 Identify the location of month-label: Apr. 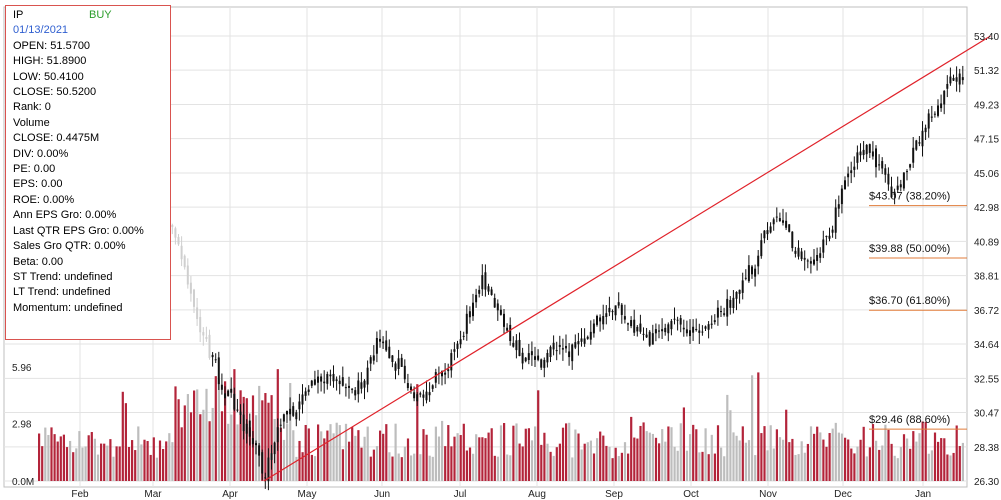
(230, 494).